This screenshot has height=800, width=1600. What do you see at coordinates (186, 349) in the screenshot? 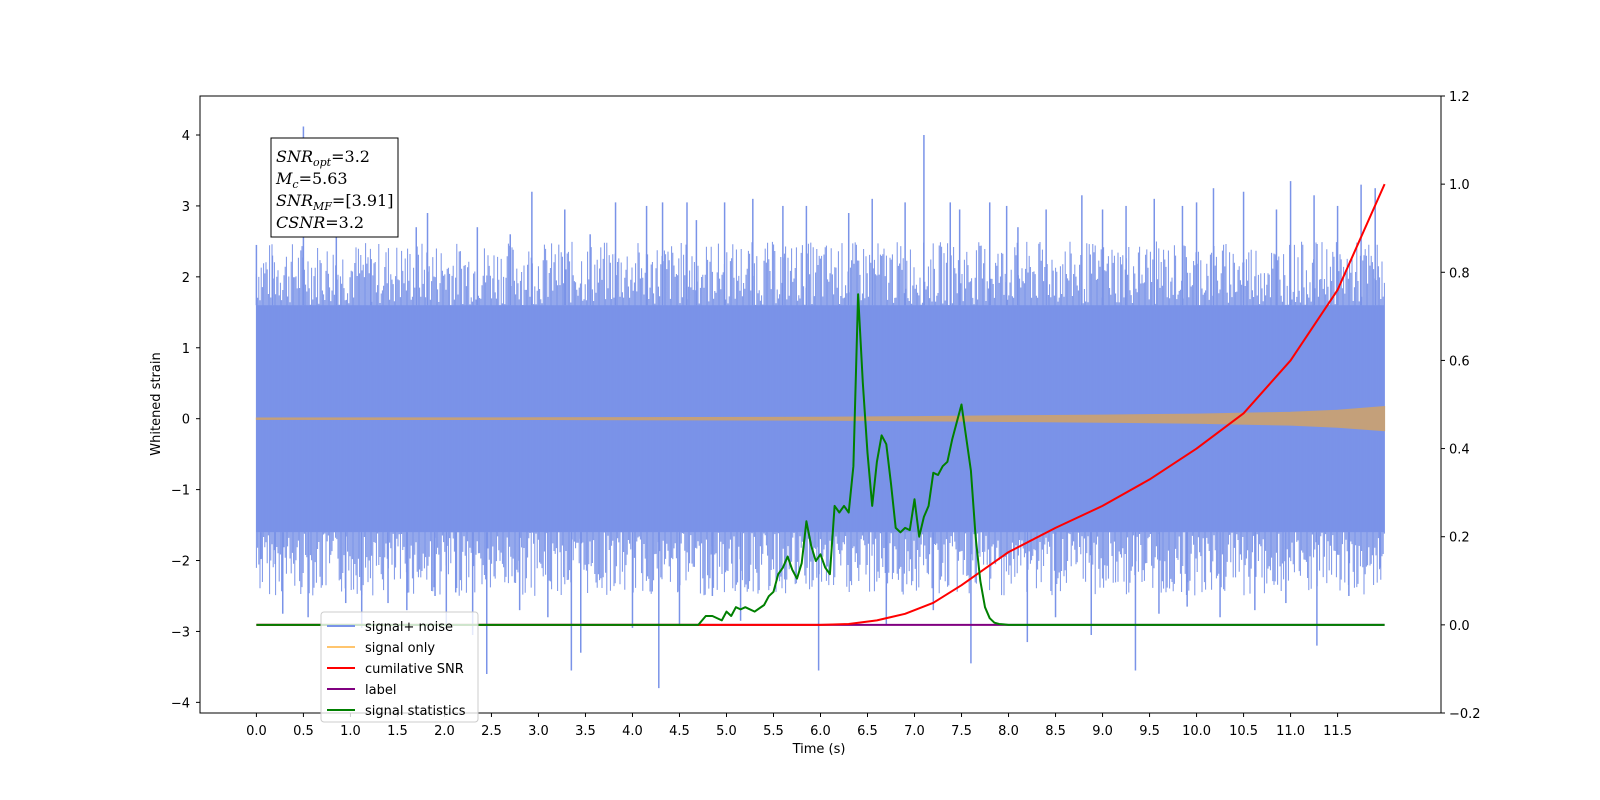
I see `y-left-tick-label: 1` at bounding box center [186, 349].